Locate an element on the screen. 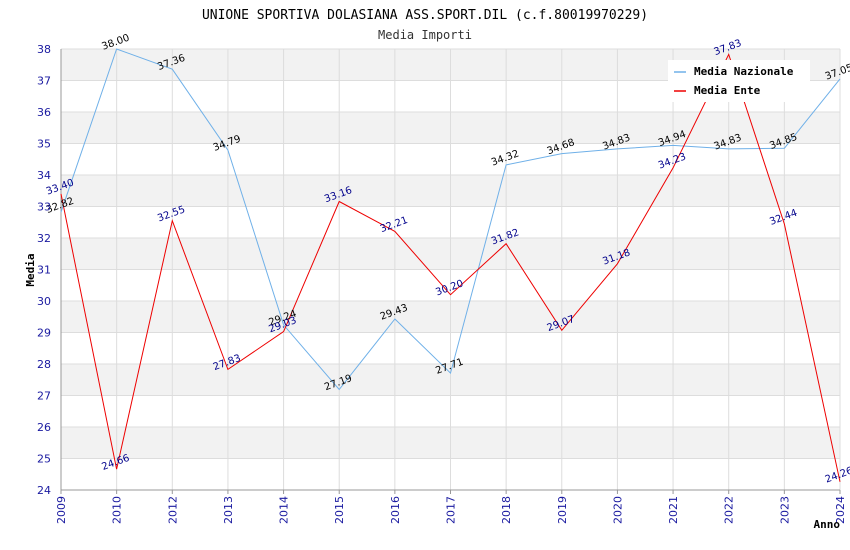 Image resolution: width=850 pixels, height=550 pixels. x-tick-label: 2009 is located at coordinates (61, 510).